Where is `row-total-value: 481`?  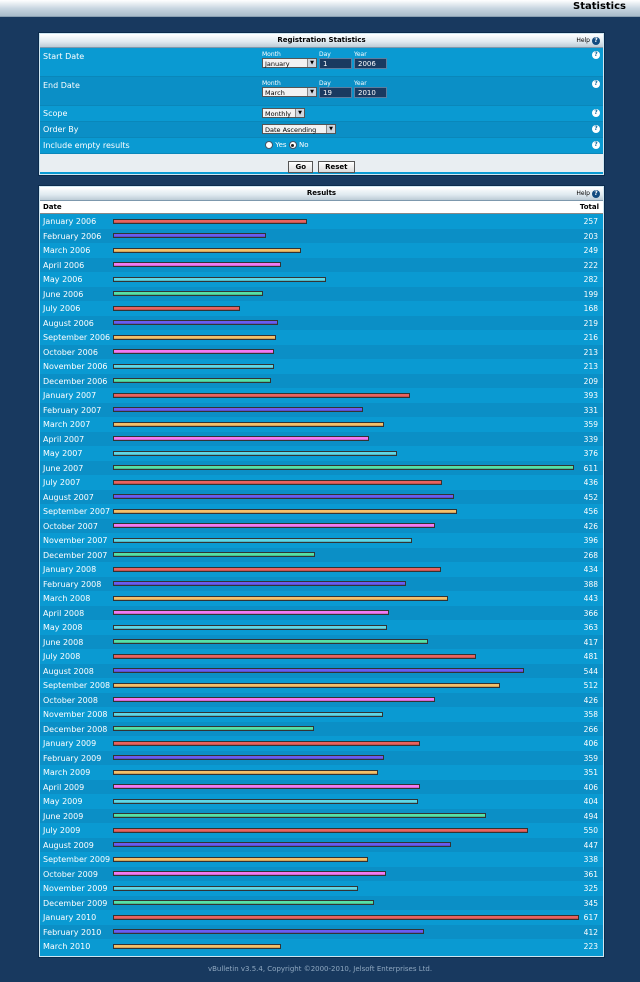
row-total-value: 481 is located at coordinates (590, 656).